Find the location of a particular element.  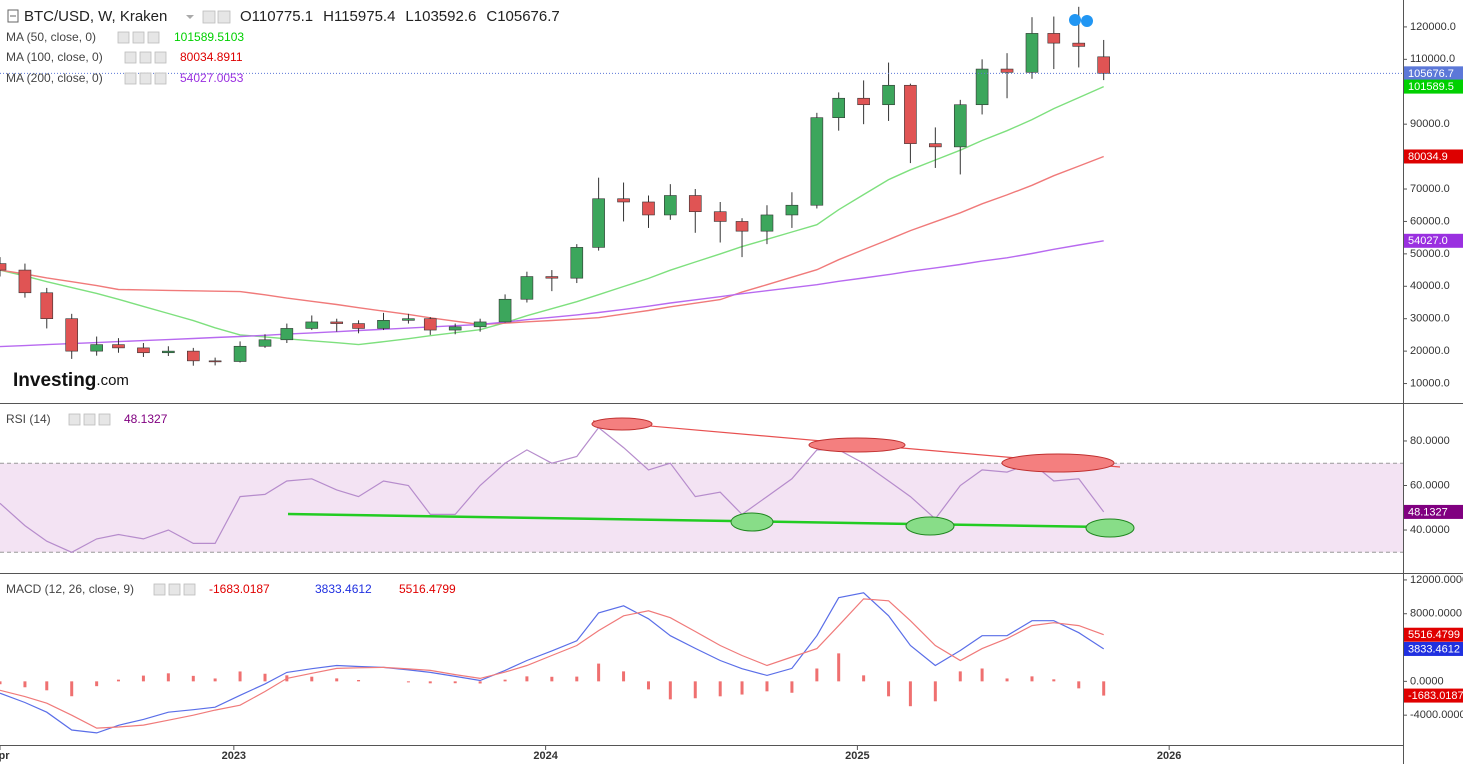

y-tick-label: 80.0000 is located at coordinates (1430, 441).